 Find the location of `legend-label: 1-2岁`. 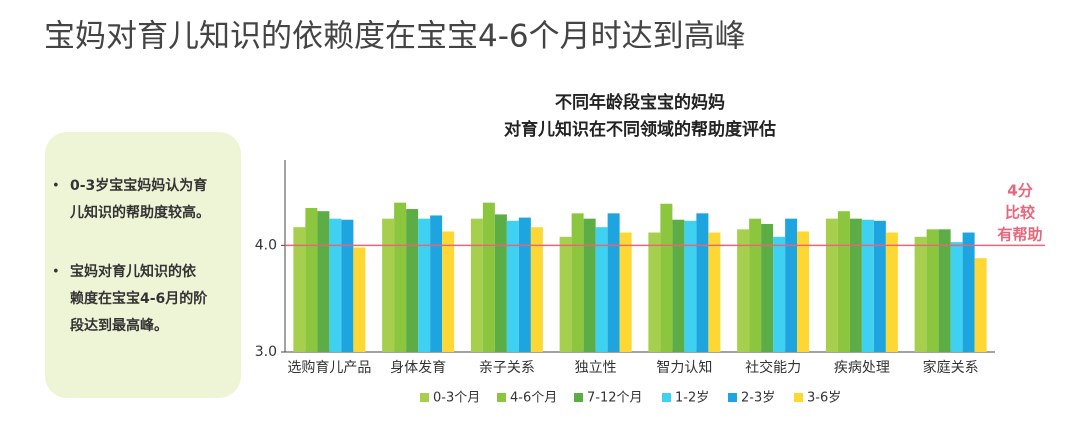

legend-label: 1-2岁 is located at coordinates (692, 398).